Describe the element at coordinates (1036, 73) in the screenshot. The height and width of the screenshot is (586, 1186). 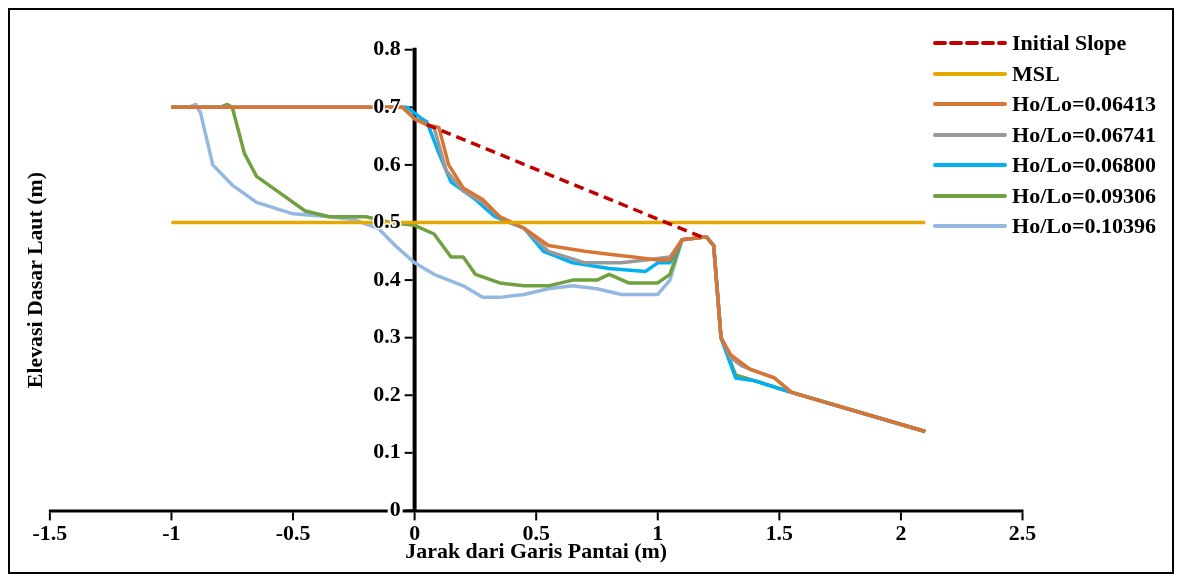
I see `legend-label: MSL` at that location.